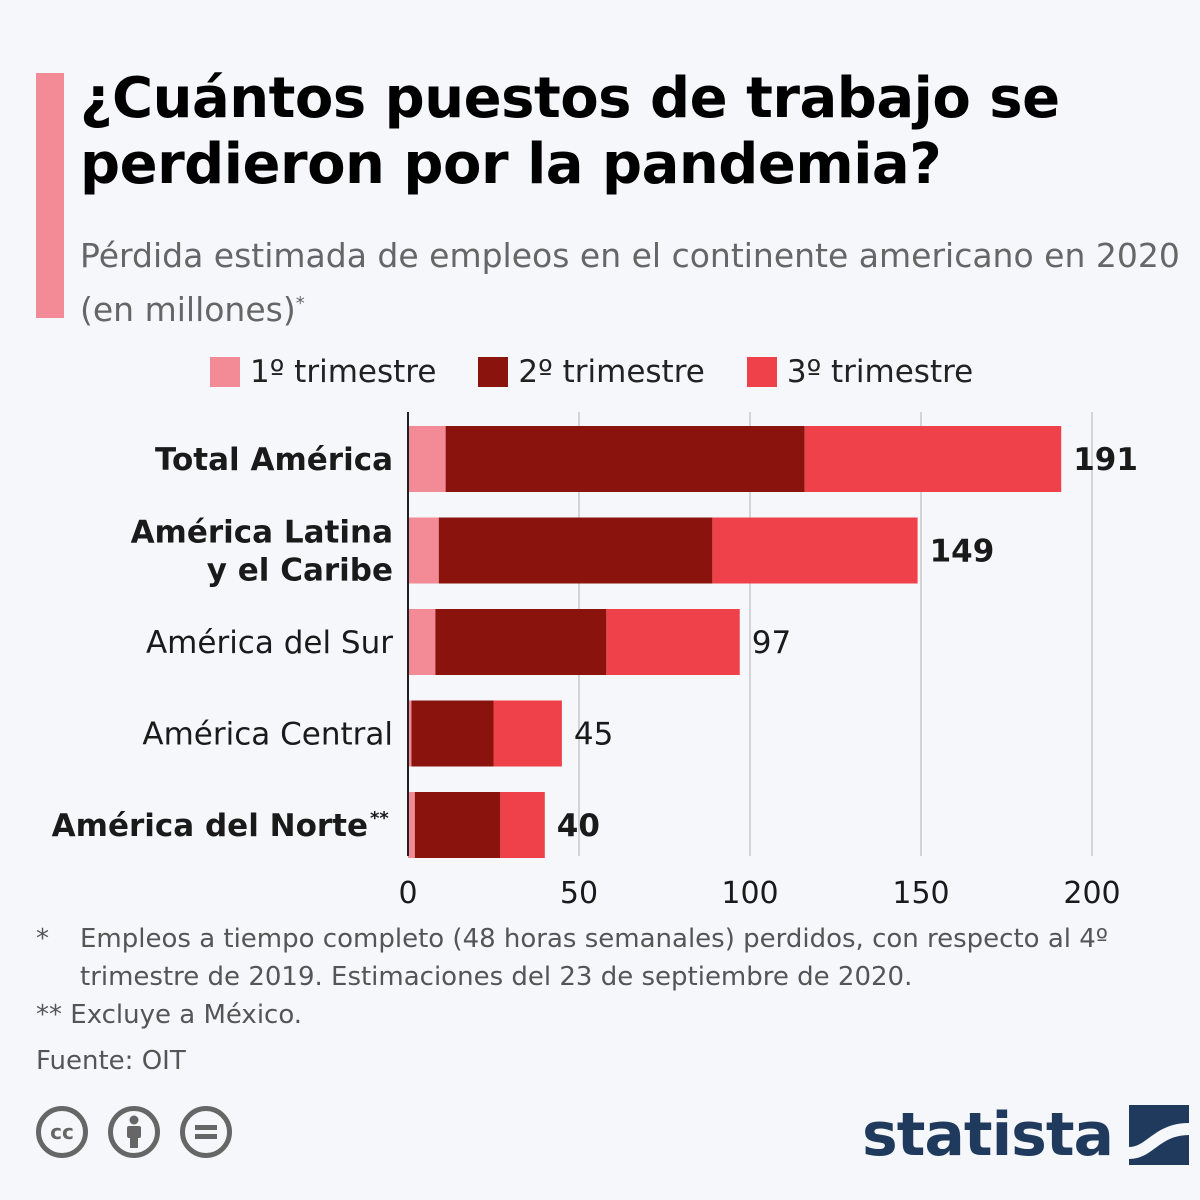 The image size is (1200, 1200). Describe the element at coordinates (749, 893) in the screenshot. I see `x-tick-label-100: 100` at that location.